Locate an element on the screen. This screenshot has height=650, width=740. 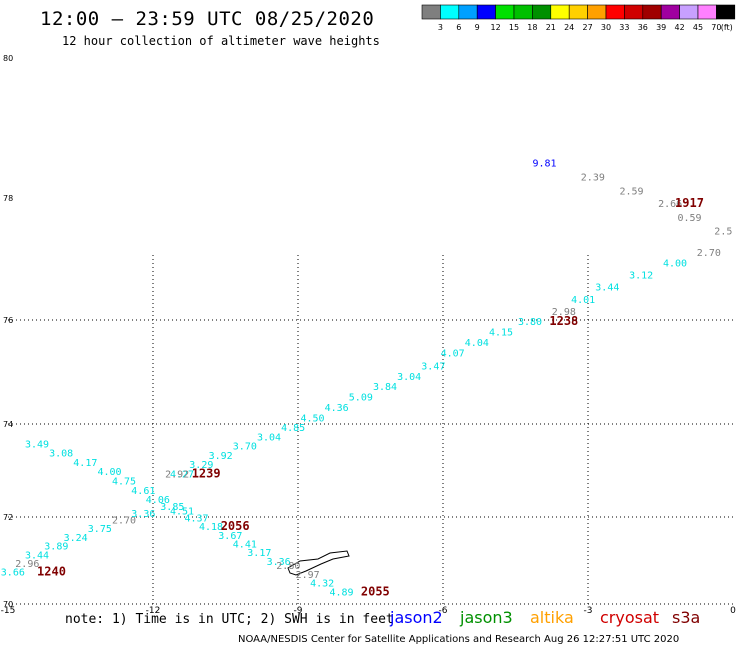
wave-height-label: 2.66 is located at coordinates (670, 204).